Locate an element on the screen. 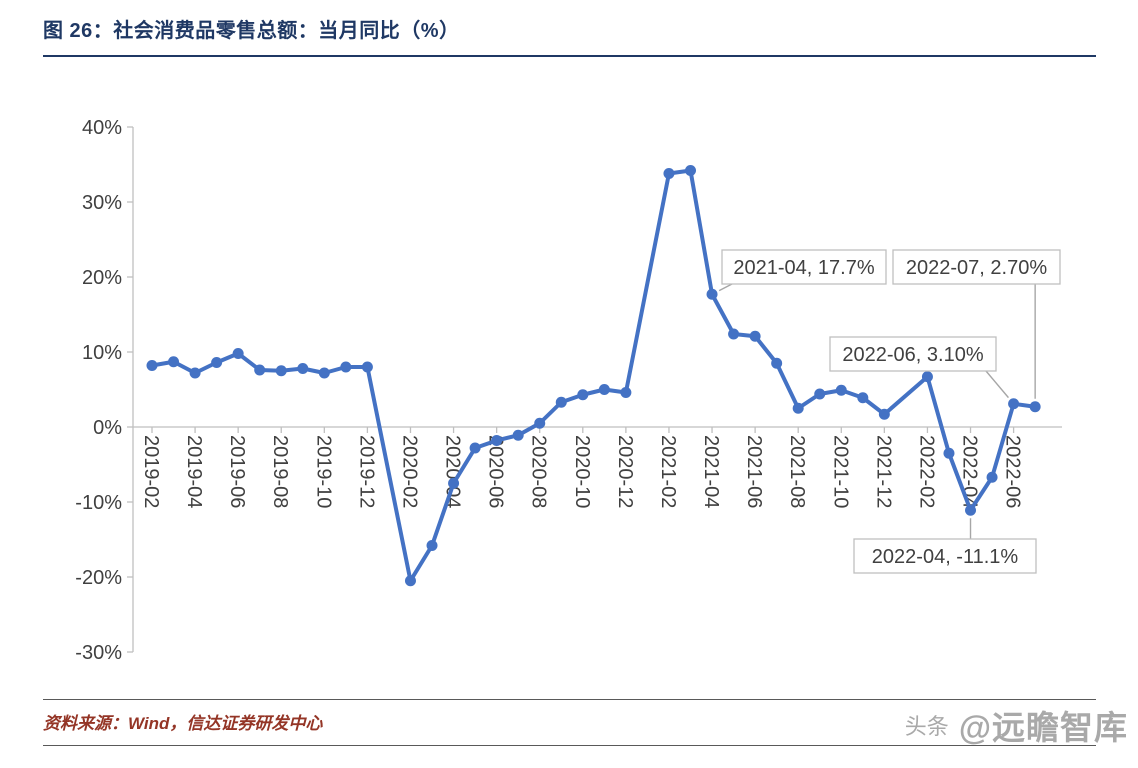 The width and height of the screenshot is (1138, 768). annotation-label: 2022-06, 3.10% is located at coordinates (912, 355).